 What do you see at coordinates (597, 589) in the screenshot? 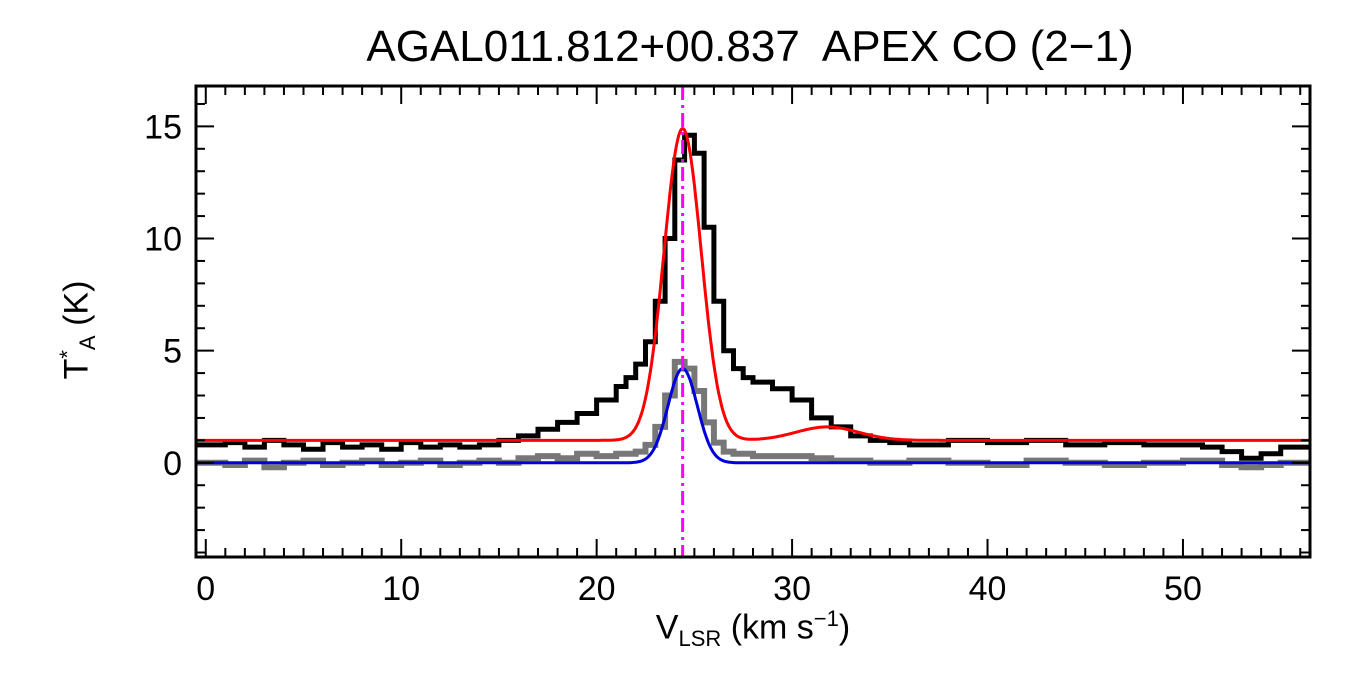
I see `x-tick-label: 20` at bounding box center [597, 589].